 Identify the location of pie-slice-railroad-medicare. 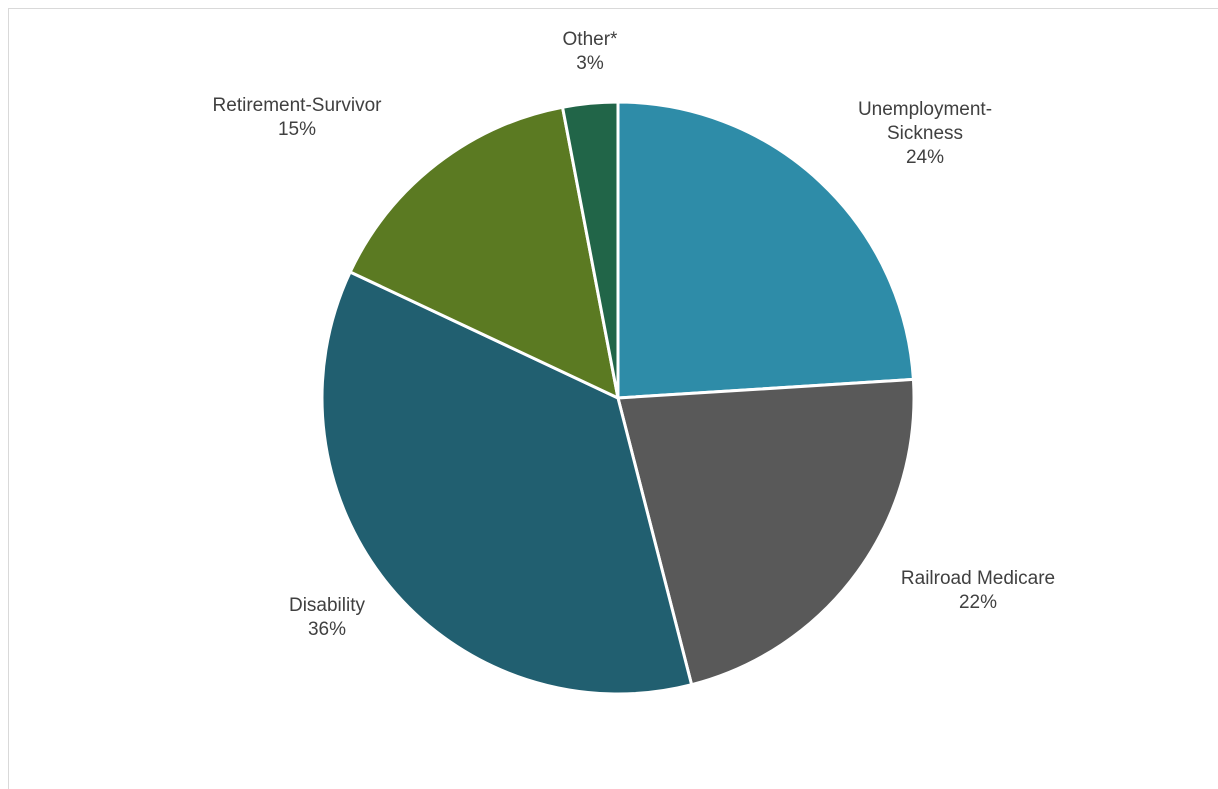
(766, 532).